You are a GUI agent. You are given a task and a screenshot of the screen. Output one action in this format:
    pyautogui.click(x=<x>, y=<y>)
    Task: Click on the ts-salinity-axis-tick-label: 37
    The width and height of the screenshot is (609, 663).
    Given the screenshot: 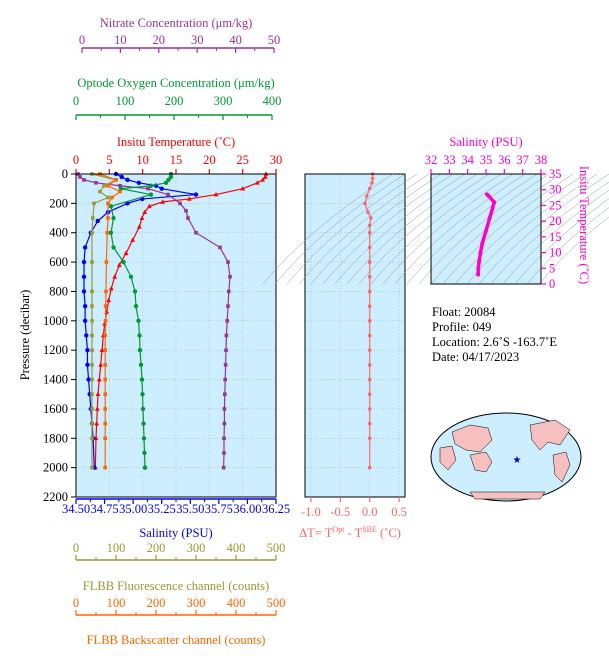 What is the action you would take?
    pyautogui.click(x=522, y=160)
    